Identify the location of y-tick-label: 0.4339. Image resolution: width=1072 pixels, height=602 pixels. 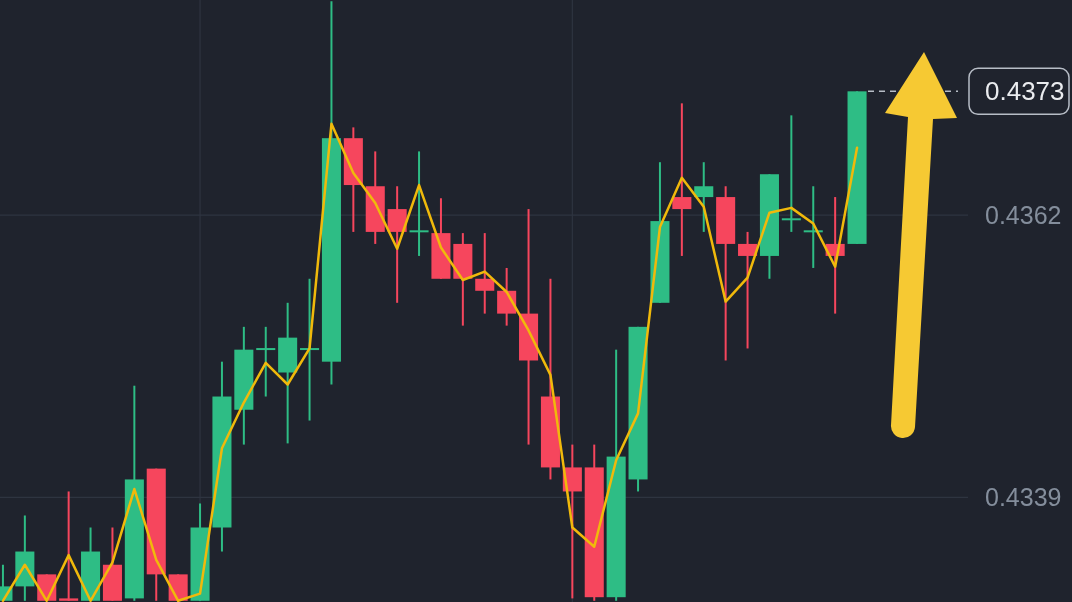
(1023, 497).